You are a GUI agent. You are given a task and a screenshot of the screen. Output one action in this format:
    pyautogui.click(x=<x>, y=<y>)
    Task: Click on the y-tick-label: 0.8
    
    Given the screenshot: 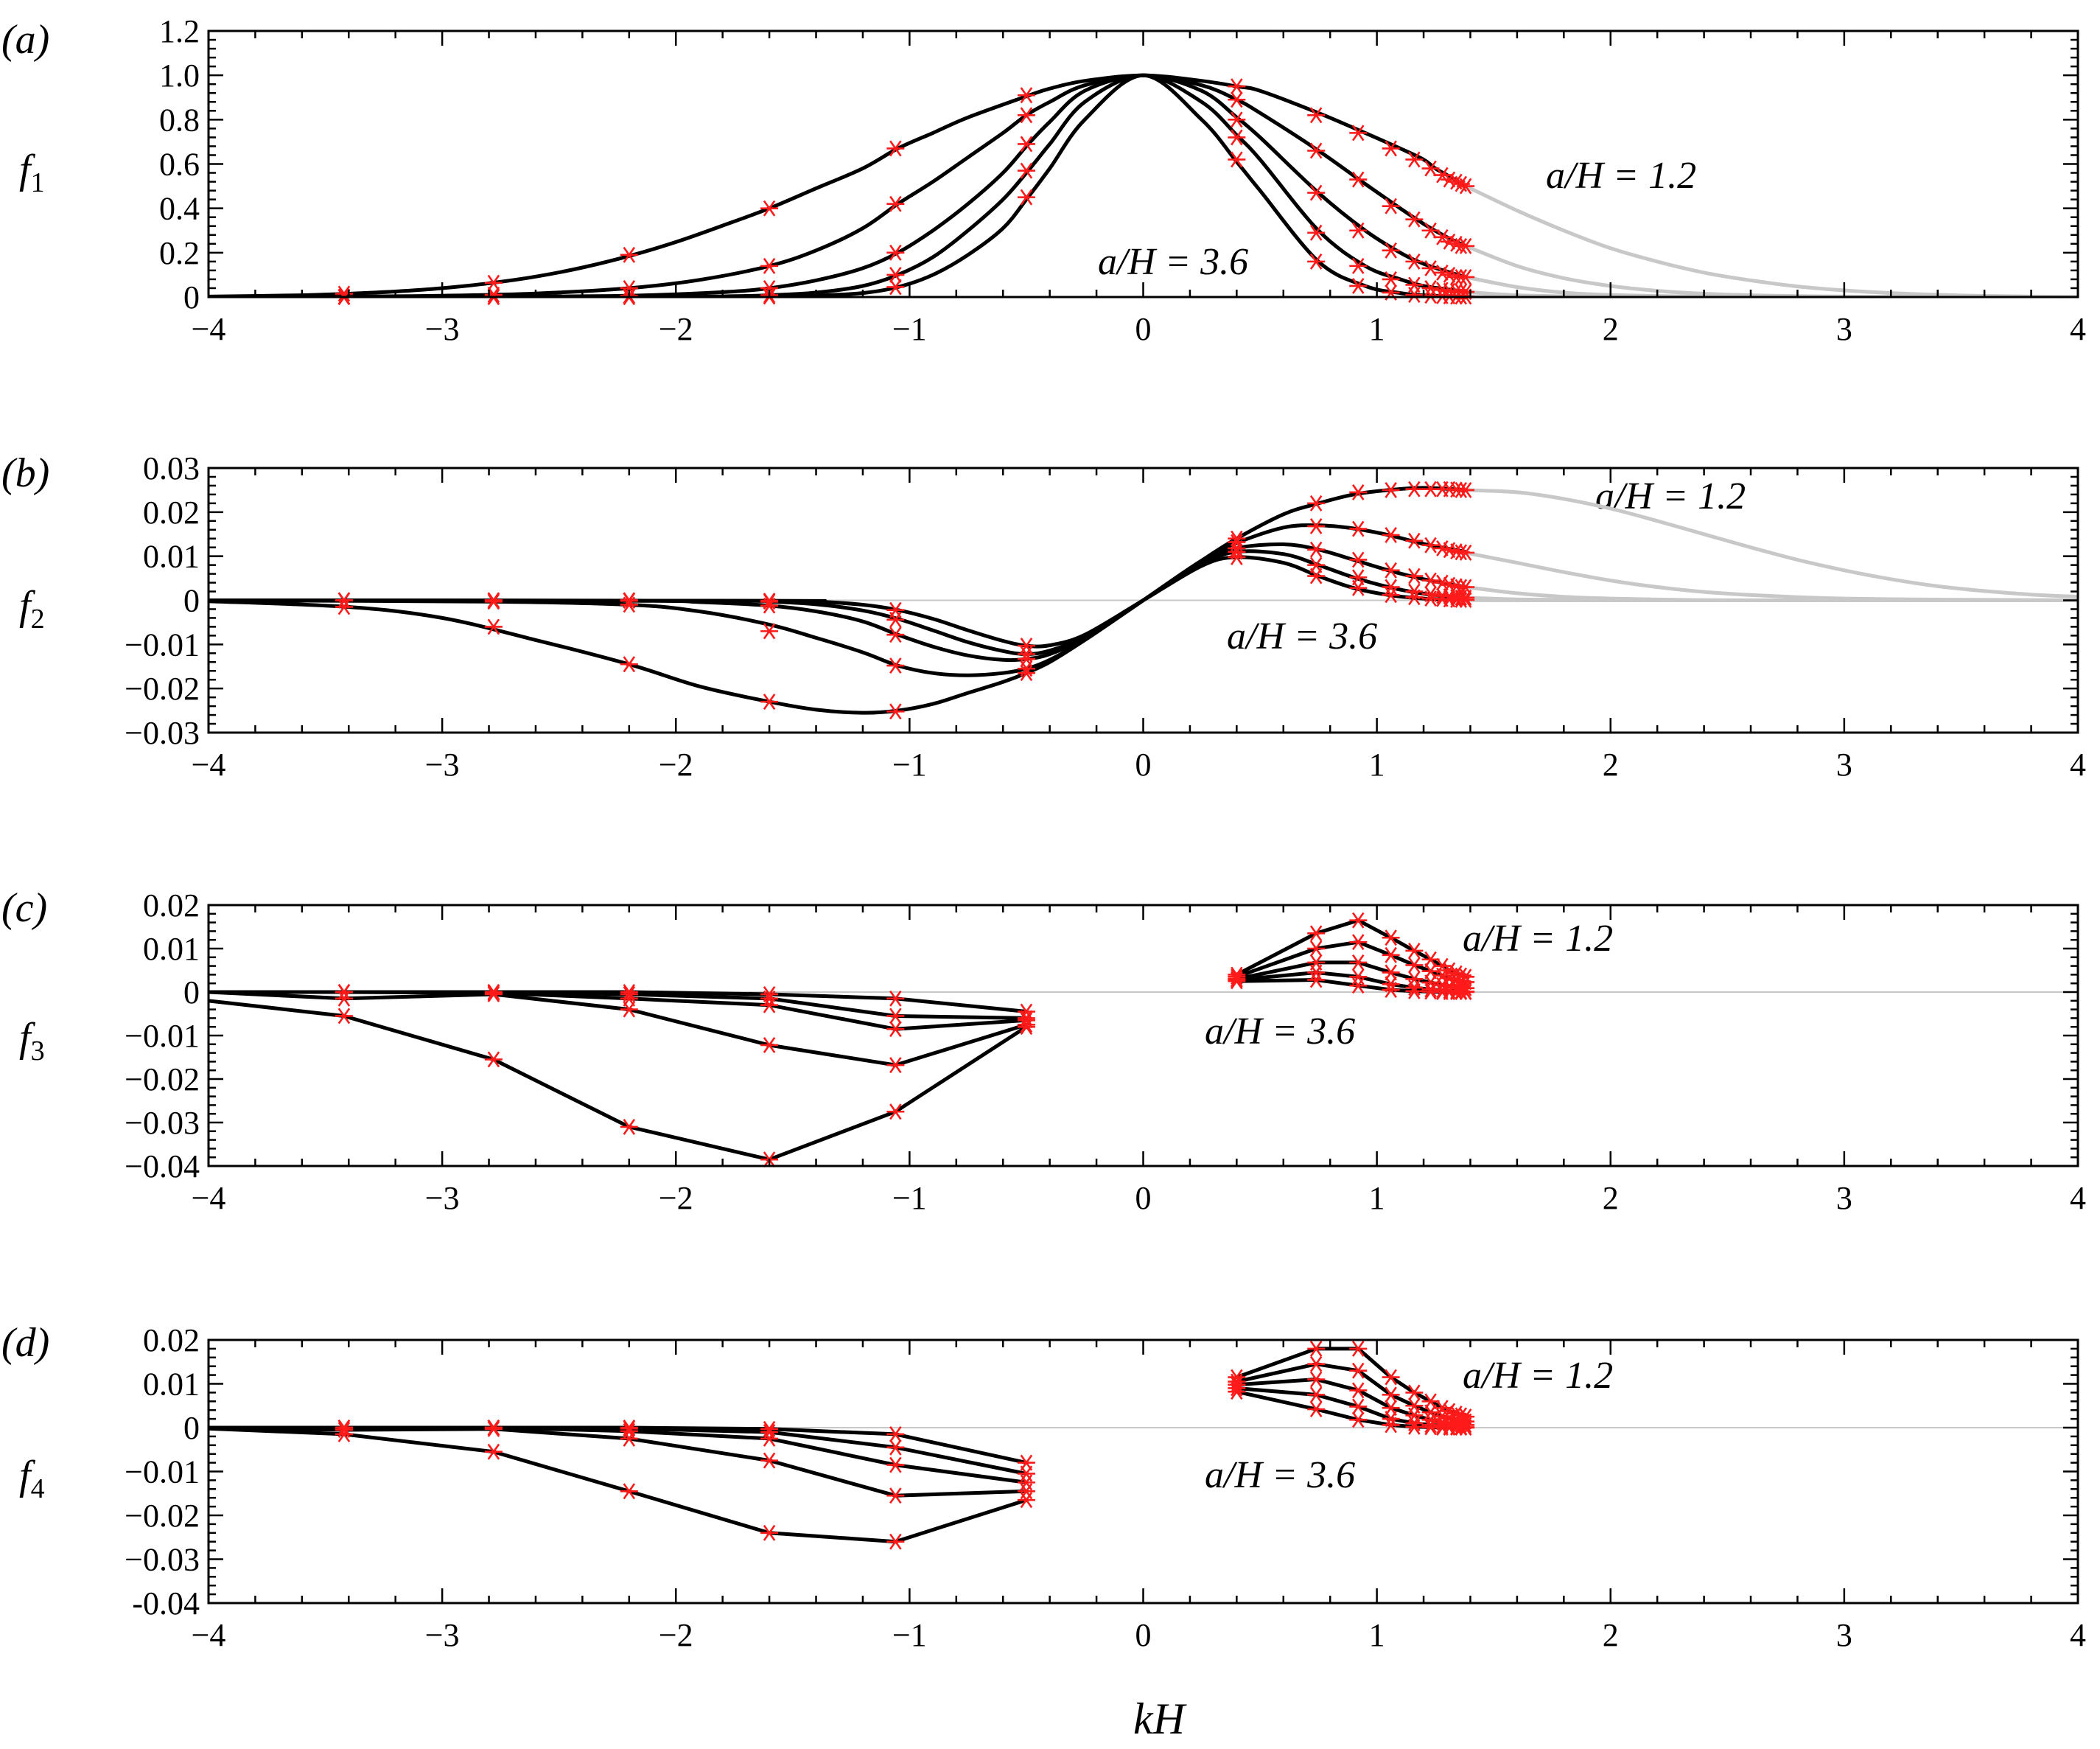 What is the action you would take?
    pyautogui.click(x=179, y=120)
    